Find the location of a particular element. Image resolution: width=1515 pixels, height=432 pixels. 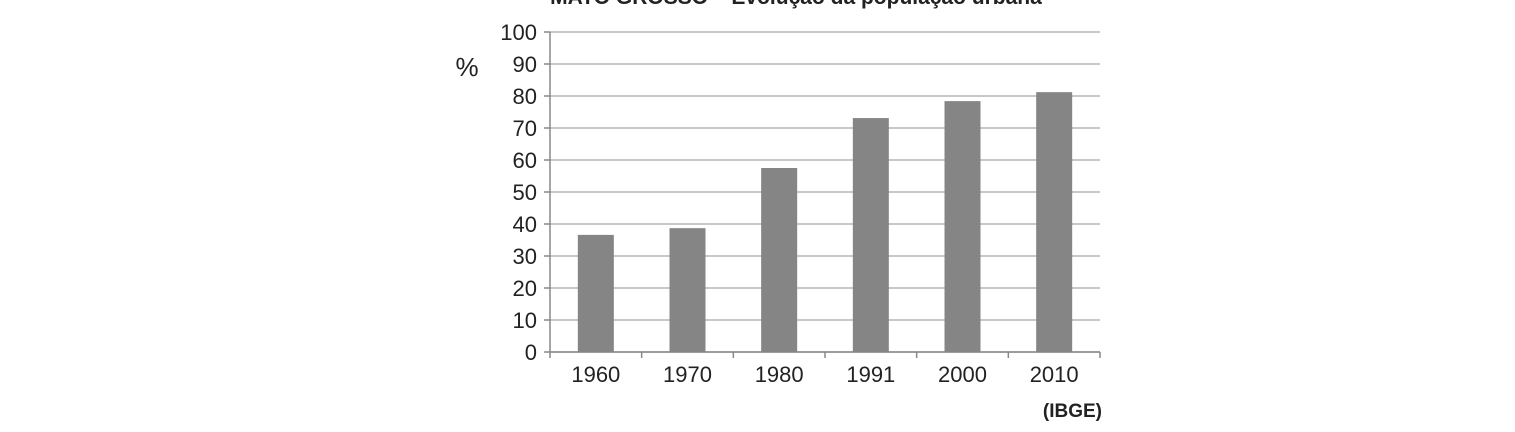

y-tick-label: 40 is located at coordinates (525, 224).